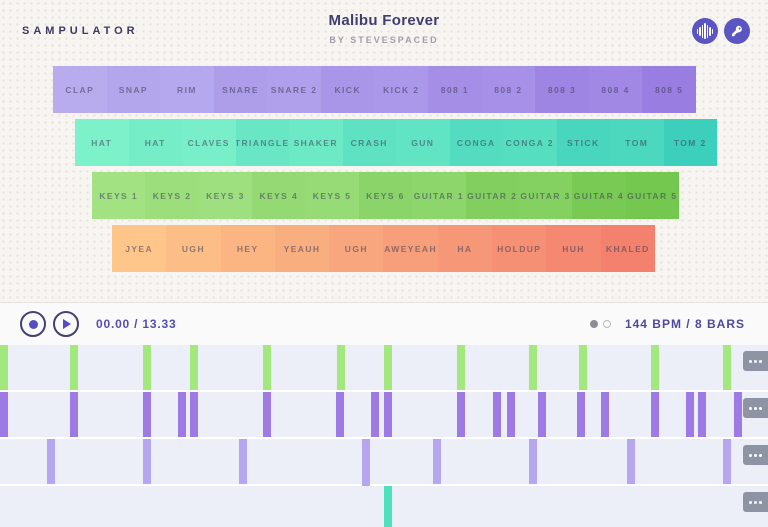 The height and width of the screenshot is (527, 768). I want to click on pad-keys-5: KEYS 5, so click(332, 195).